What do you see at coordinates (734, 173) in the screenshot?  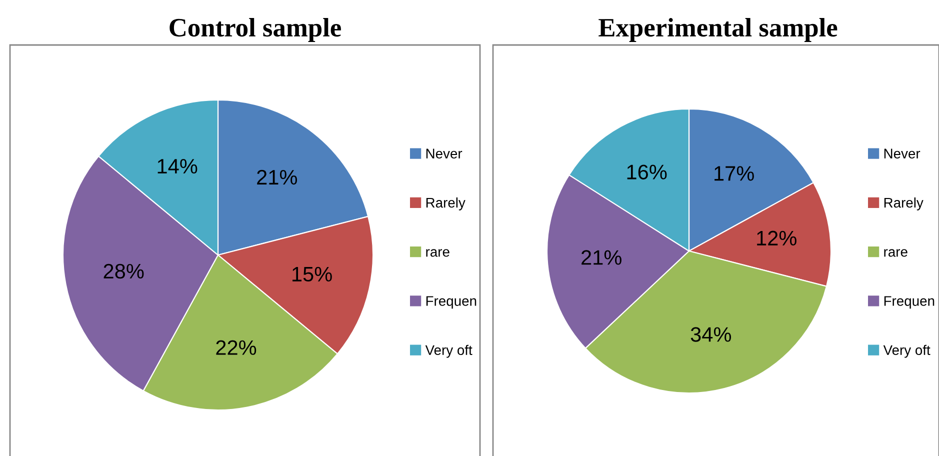 I see `data-label: 17%` at bounding box center [734, 173].